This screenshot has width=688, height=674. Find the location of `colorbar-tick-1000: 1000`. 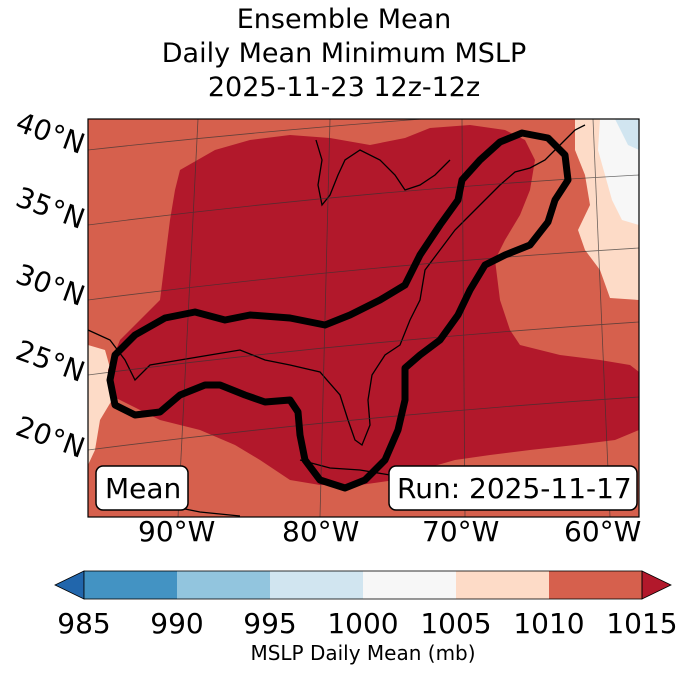

colorbar-tick-1000: 1000 is located at coordinates (362, 623).